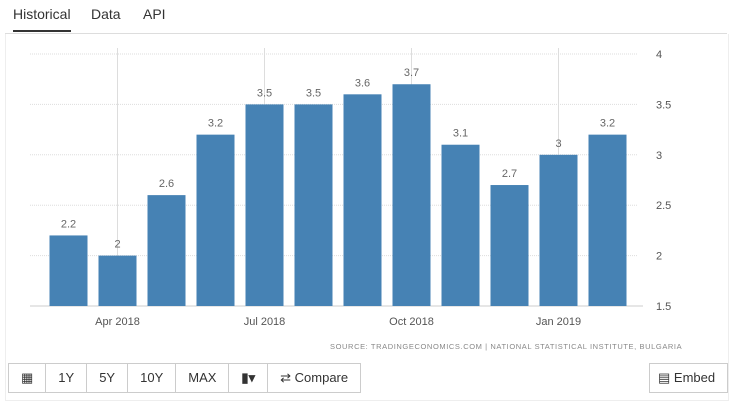  What do you see at coordinates (321, 377) in the screenshot?
I see `compare-label: Compare` at bounding box center [321, 377].